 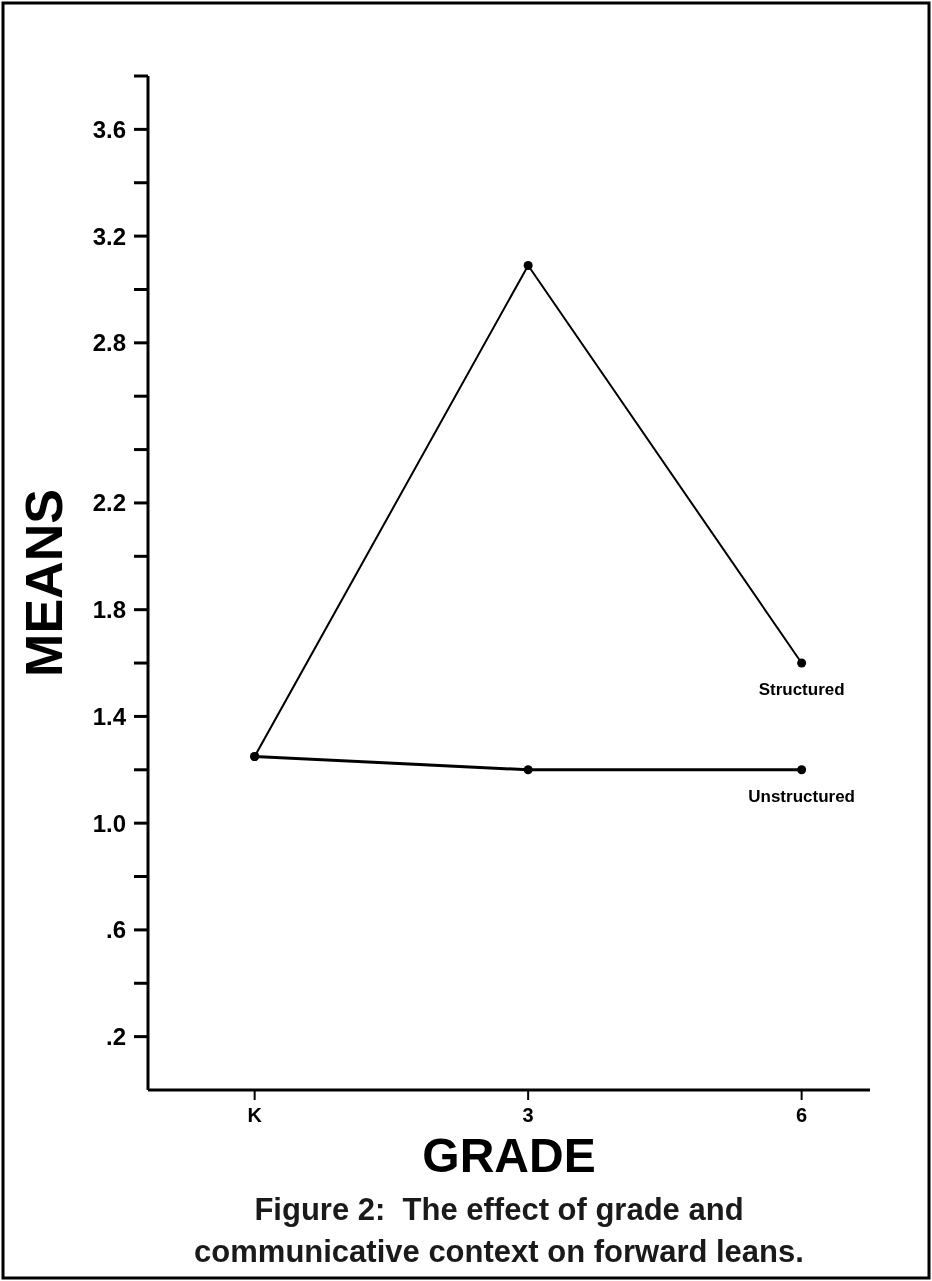 I want to click on y-tick-label: 1.8, so click(x=109, y=610).